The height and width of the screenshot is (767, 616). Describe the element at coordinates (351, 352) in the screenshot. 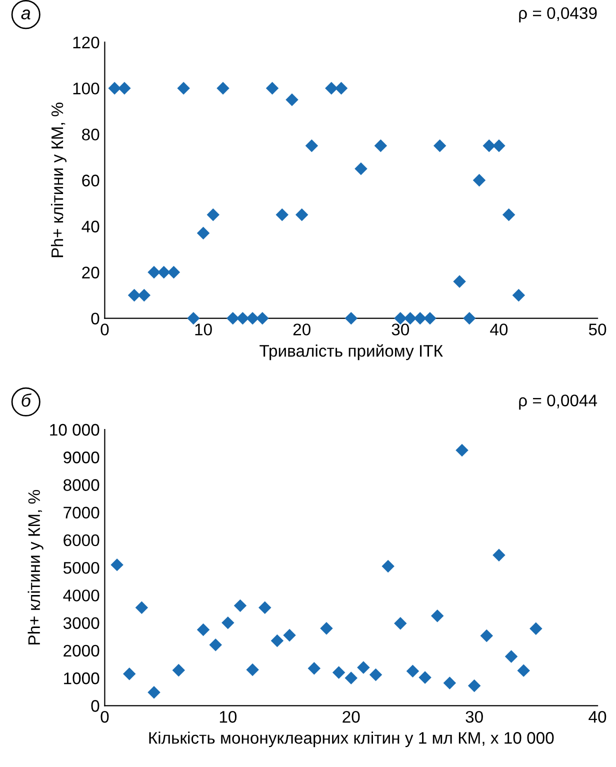

I see `x-axis-title: Тривалість прийому ІТК` at that location.